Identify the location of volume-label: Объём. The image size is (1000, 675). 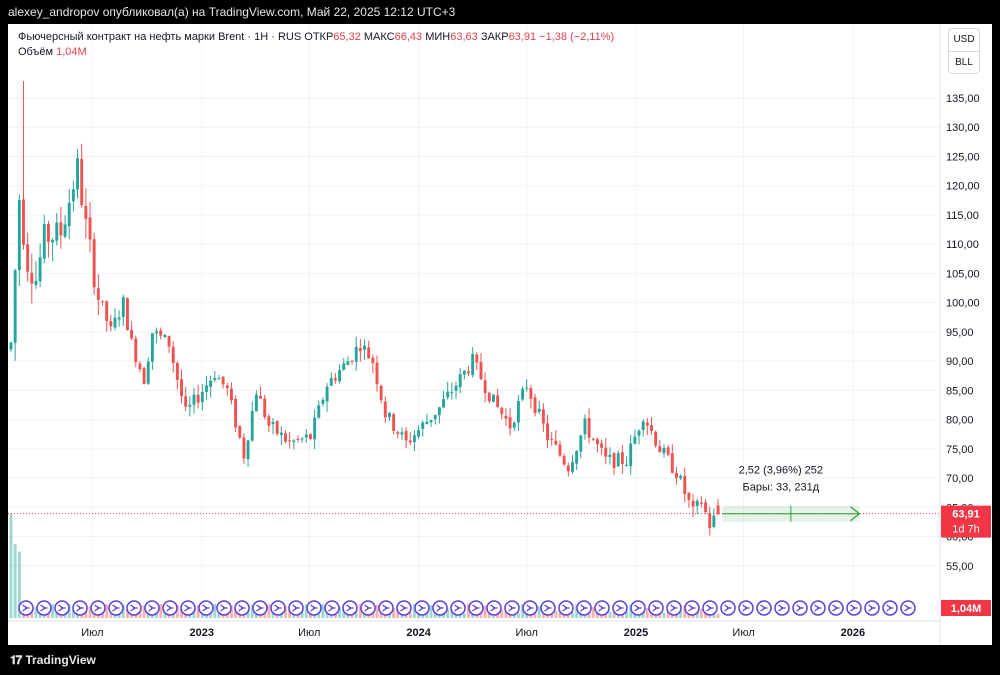
(36, 52).